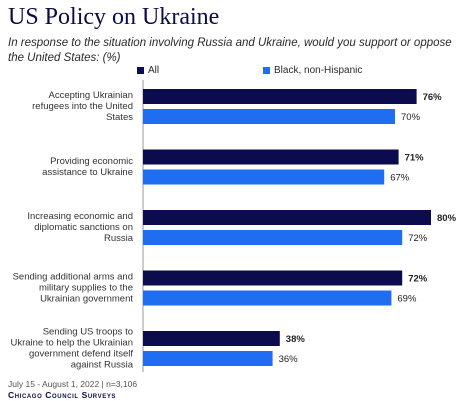 The image size is (474, 401). Describe the element at coordinates (83, 227) in the screenshot. I see `category-label: diplomatic sanctions on` at that location.